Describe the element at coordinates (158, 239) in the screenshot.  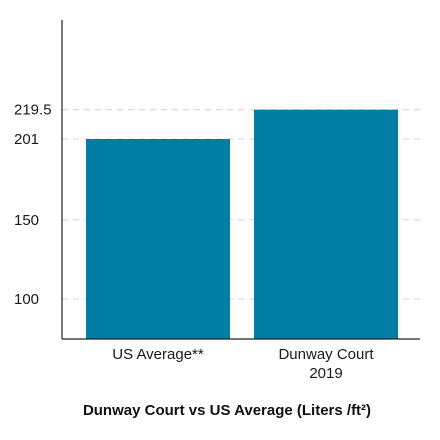
I see `bar` at that location.